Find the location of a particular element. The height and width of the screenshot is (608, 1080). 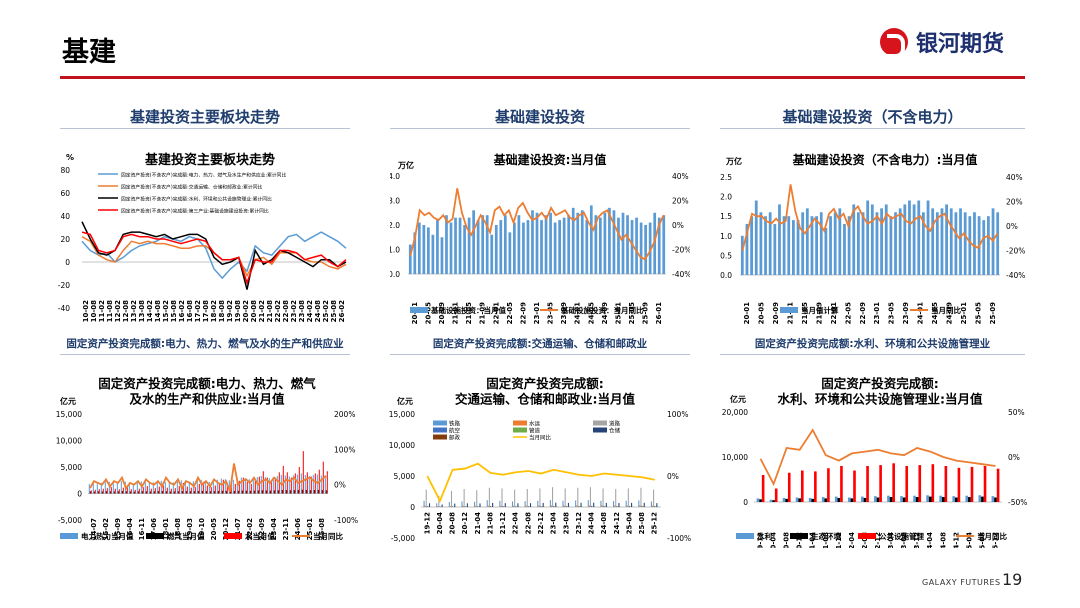

chart-title: 基建投资主要板块走势 is located at coordinates (209, 160).